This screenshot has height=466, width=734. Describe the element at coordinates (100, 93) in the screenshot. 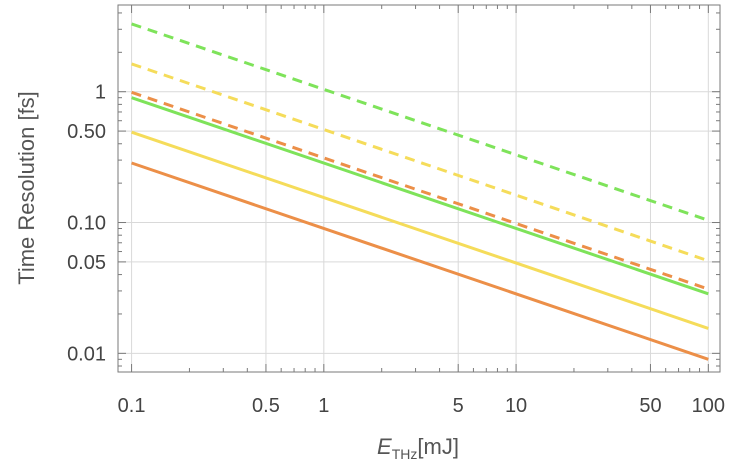

I see `y-tick-label: 1` at that location.